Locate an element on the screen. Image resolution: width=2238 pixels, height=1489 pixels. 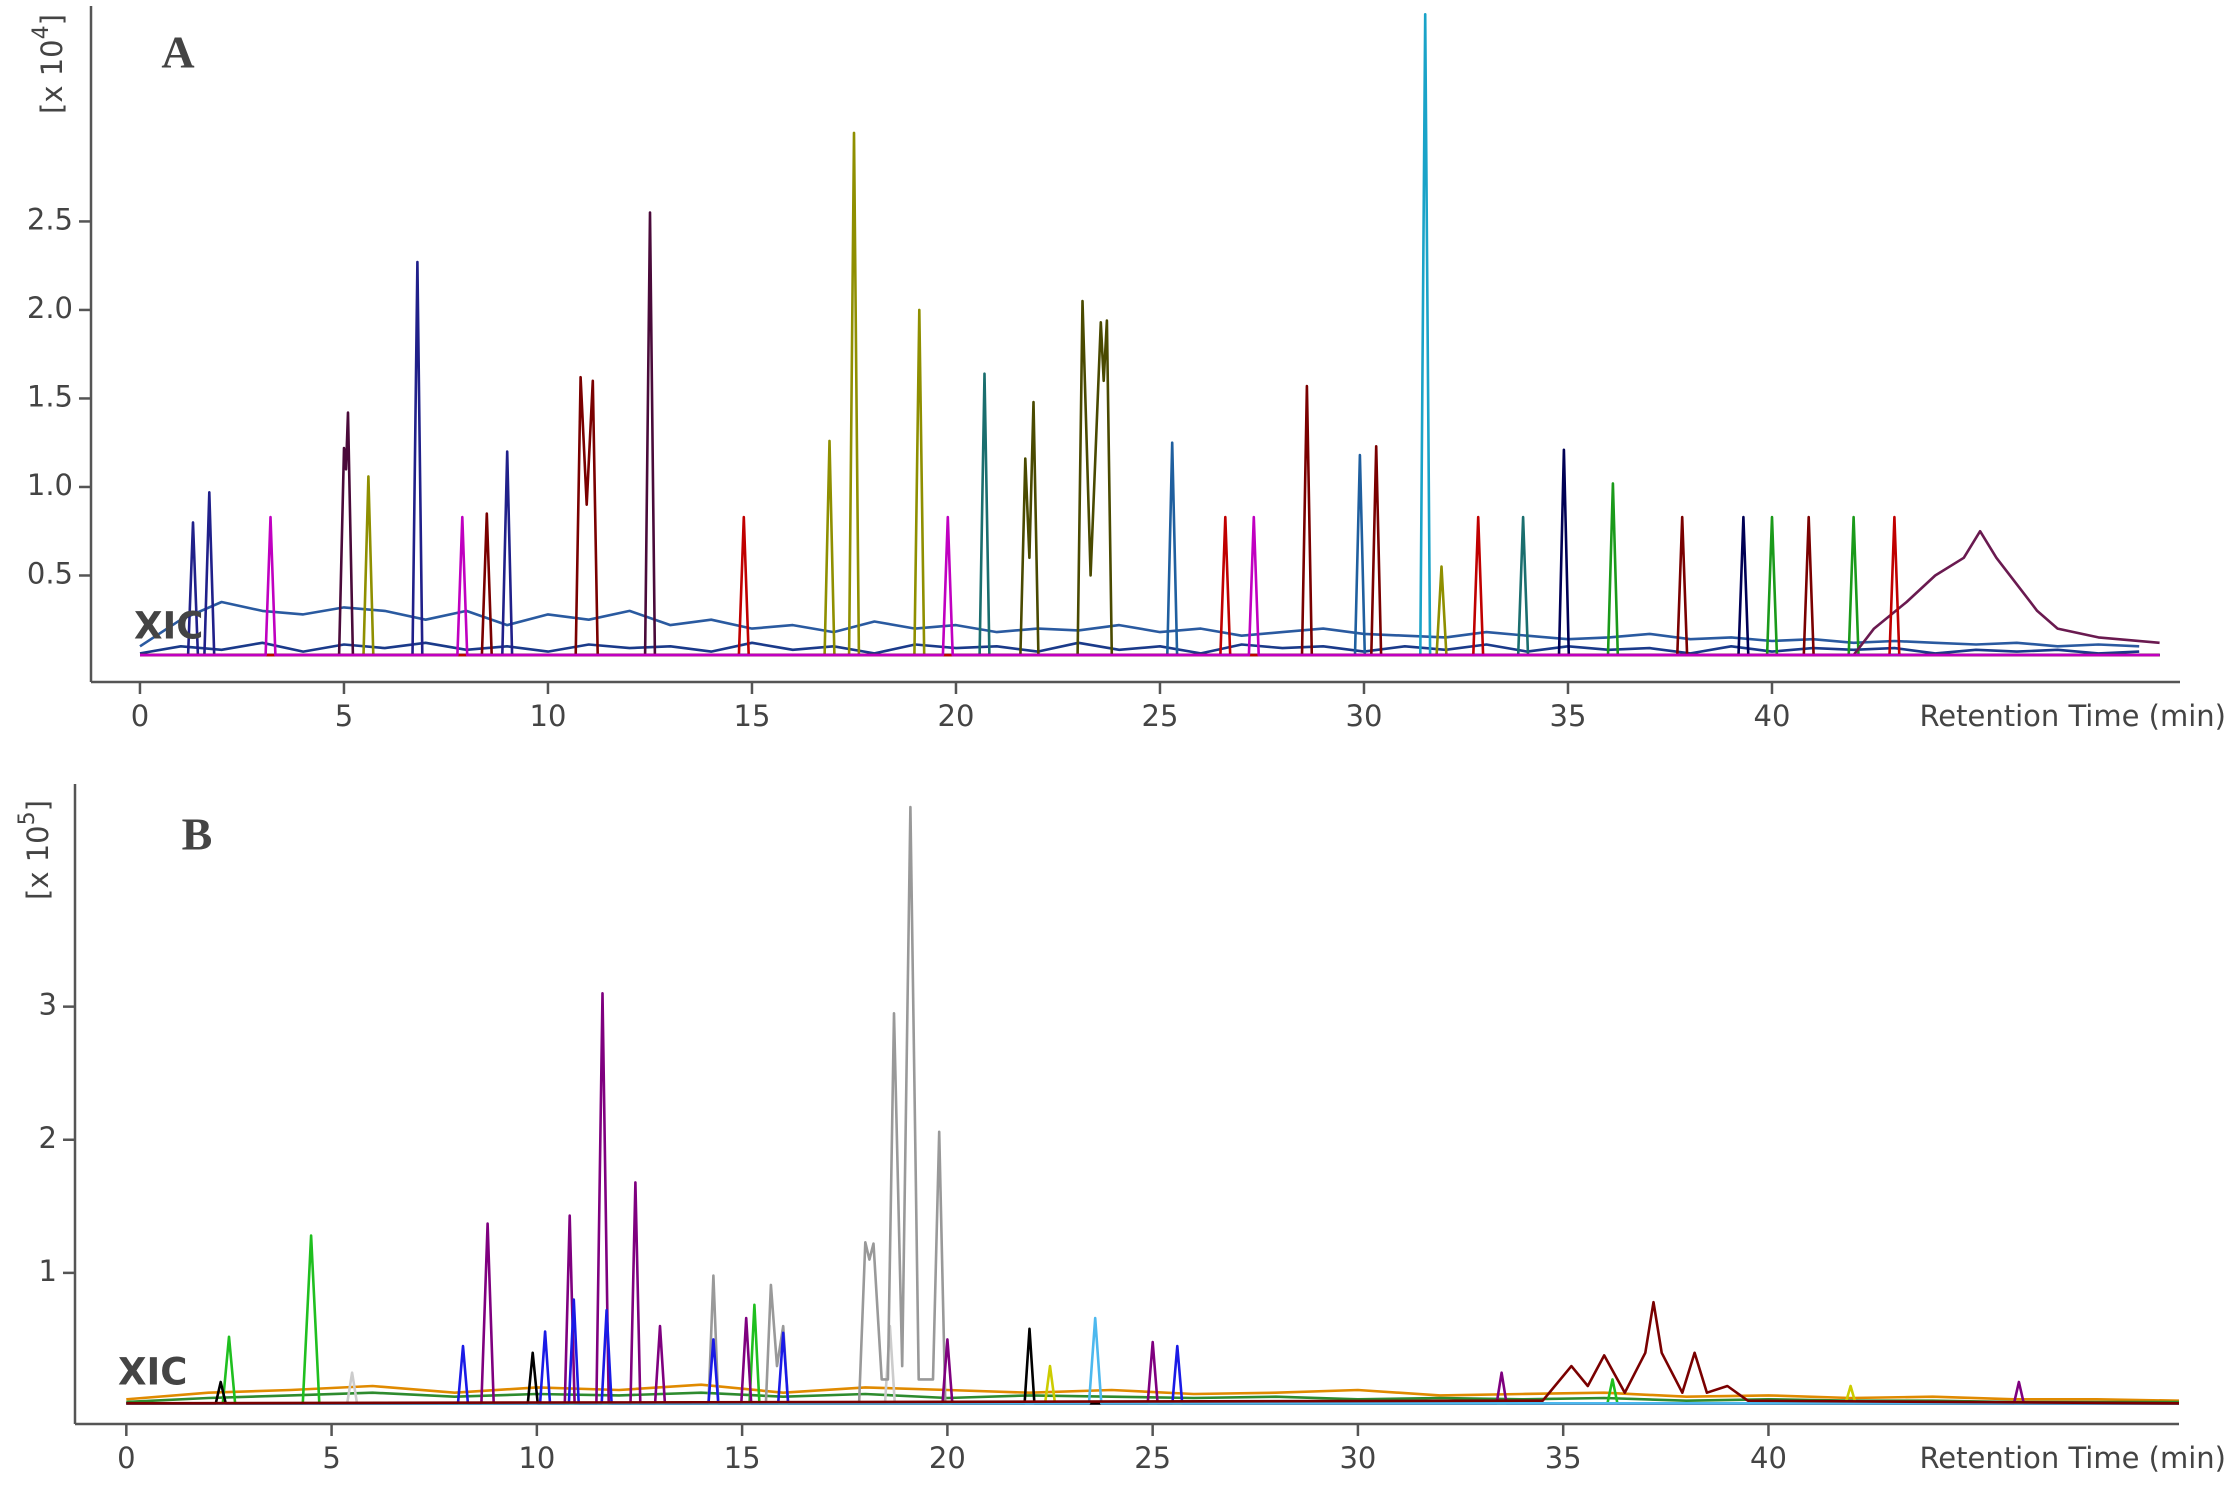
y-multiplier: [x 104] is located at coordinates (49, 64).